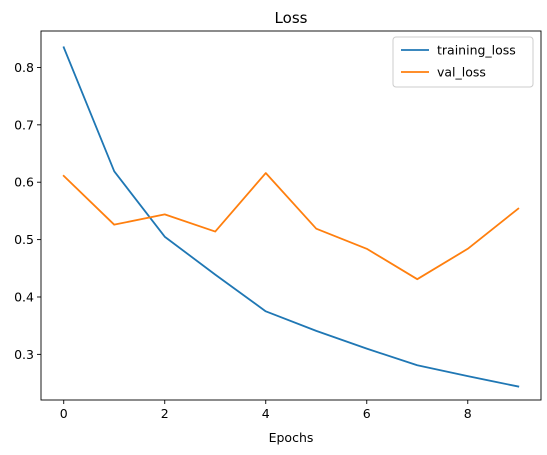  Describe the element at coordinates (24, 354) in the screenshot. I see `y-tick-label: 0.3` at that location.